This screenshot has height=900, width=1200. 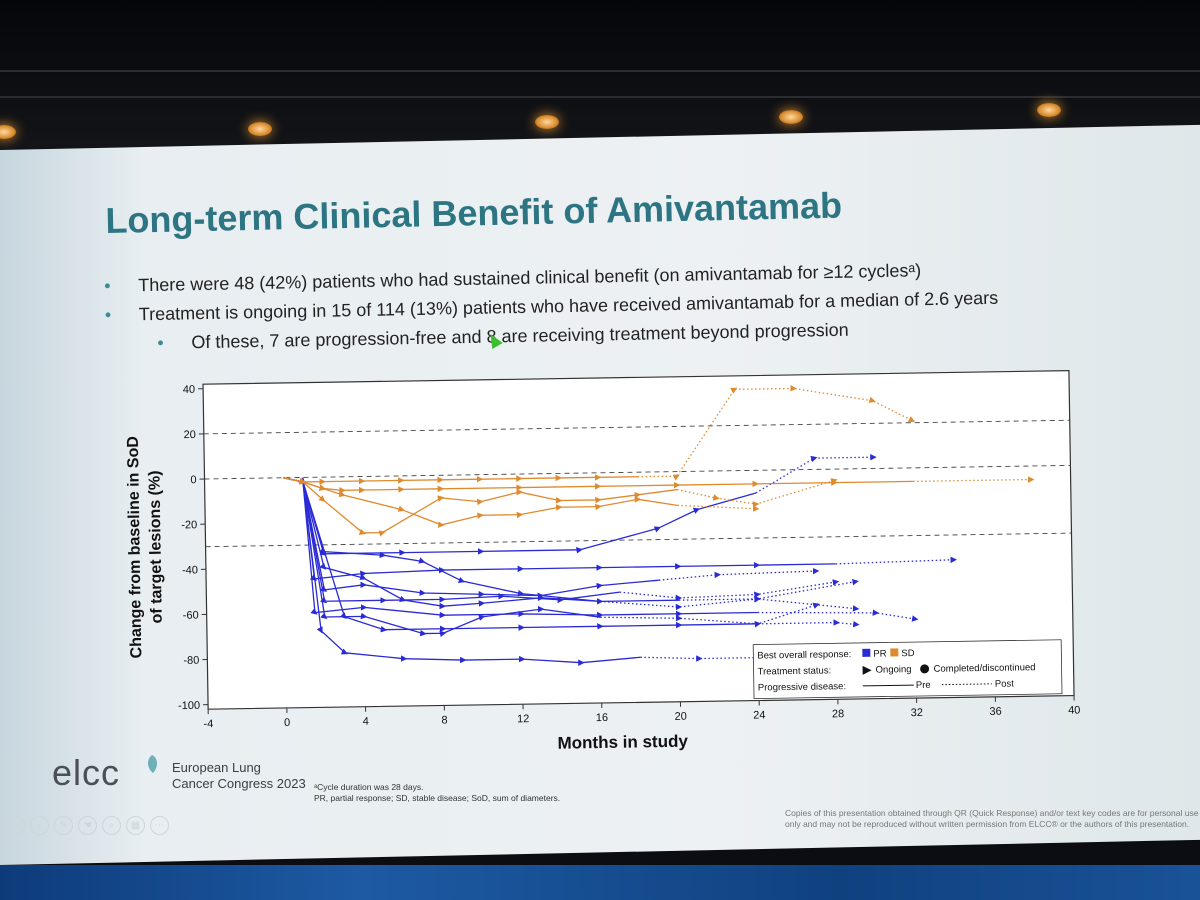 I want to click on x-tick-label: 36, so click(x=995, y=712).